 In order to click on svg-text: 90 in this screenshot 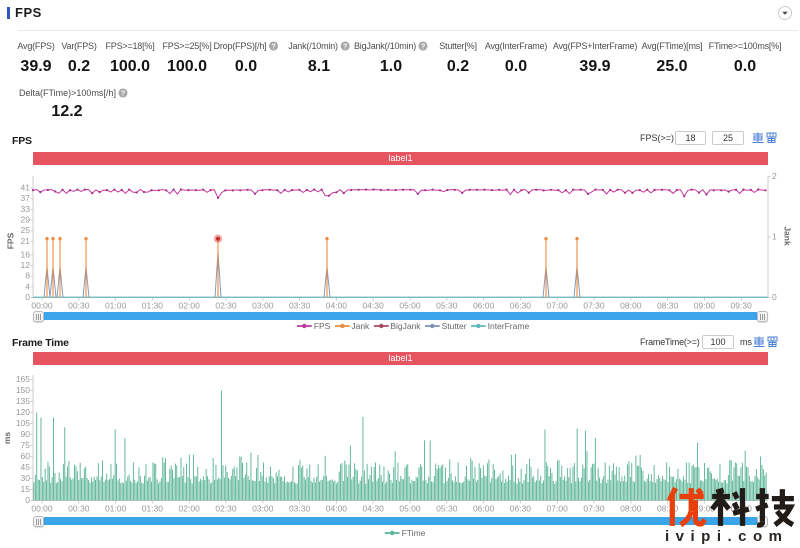, I will do `click(26, 434)`.